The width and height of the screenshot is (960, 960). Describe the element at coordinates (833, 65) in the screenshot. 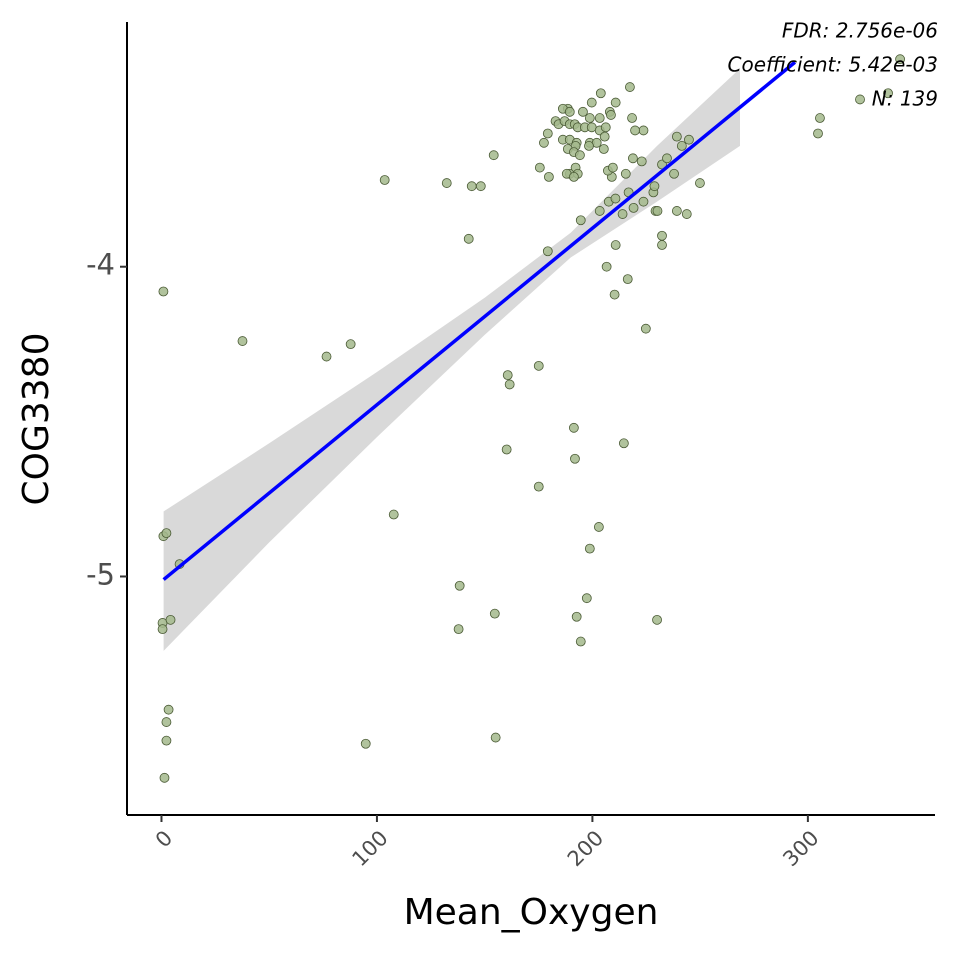

I see `annotation: Coefficient: 5.42e-03` at that location.